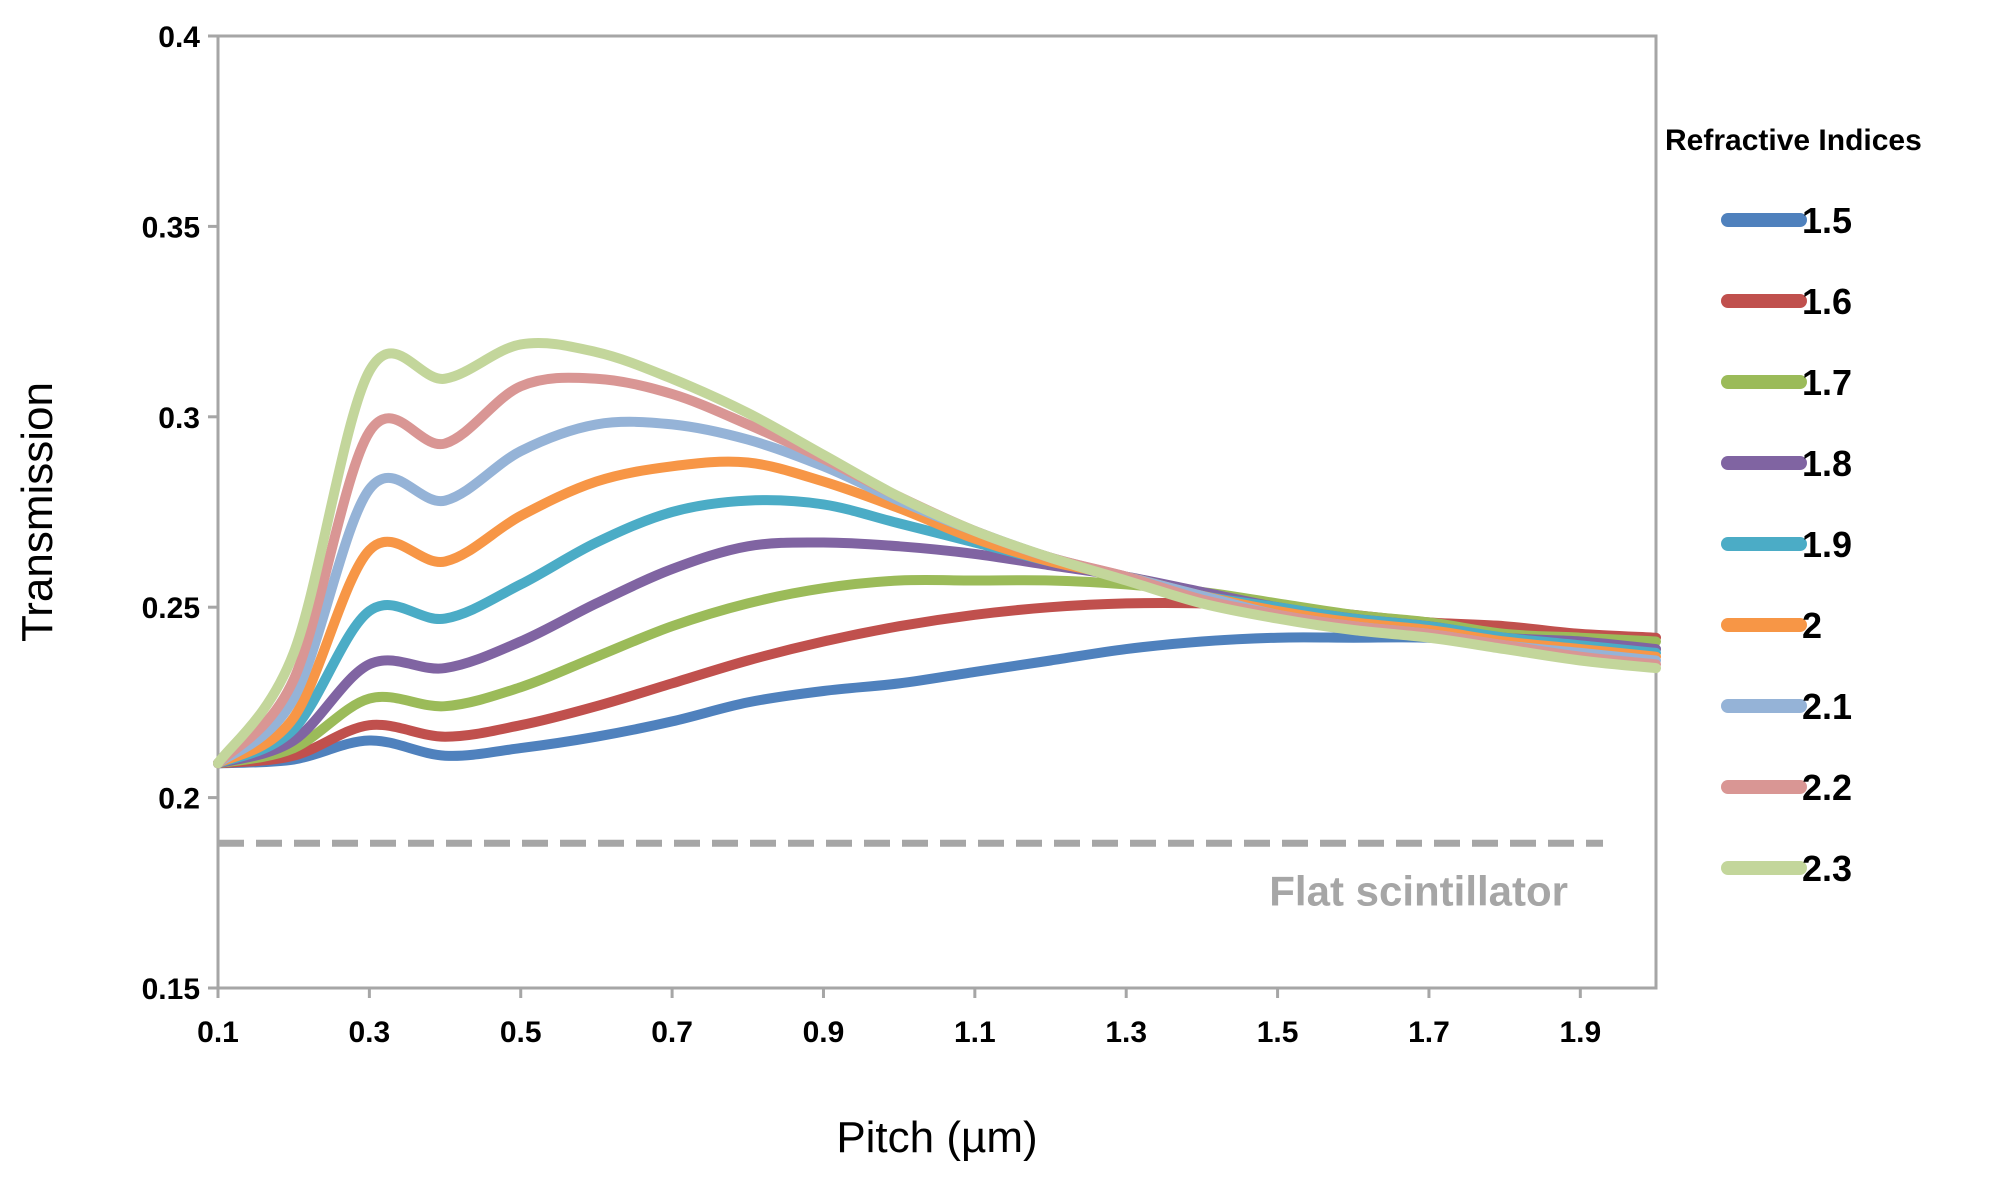 The height and width of the screenshot is (1182, 1990). What do you see at coordinates (1429, 1032) in the screenshot?
I see `x-tick-label: 1.7` at bounding box center [1429, 1032].